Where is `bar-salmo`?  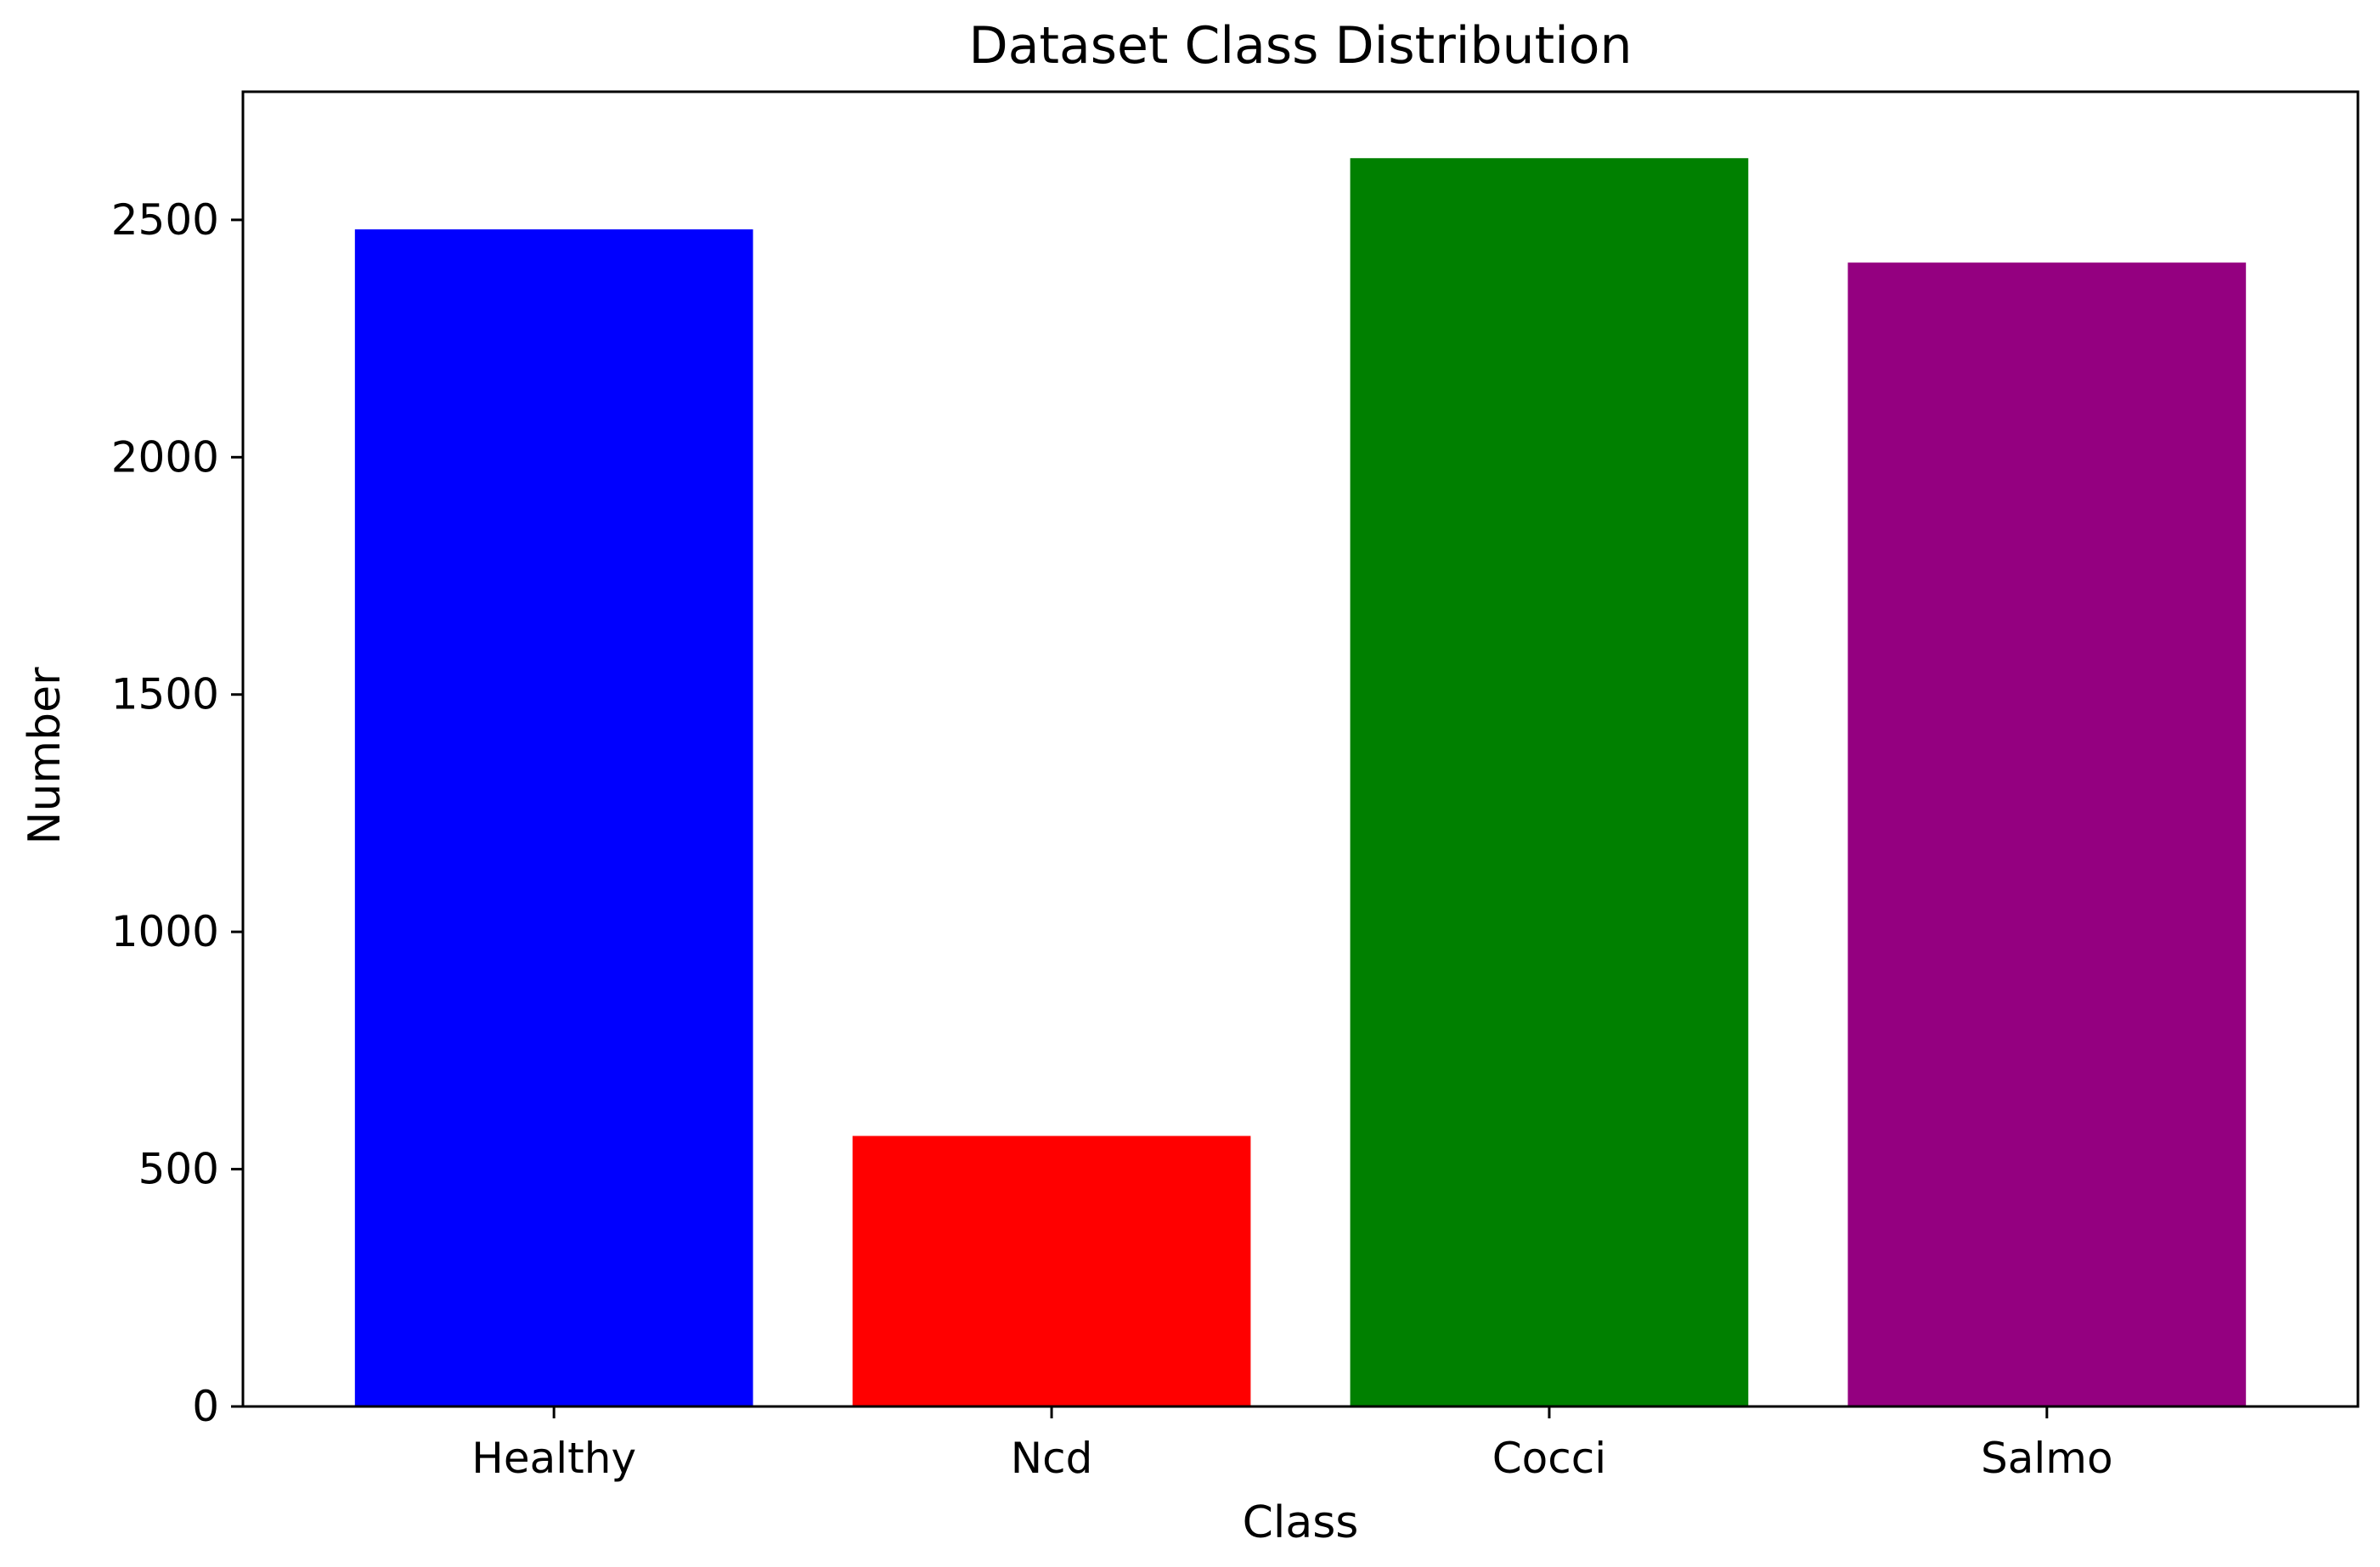
bar-salmo is located at coordinates (2047, 834).